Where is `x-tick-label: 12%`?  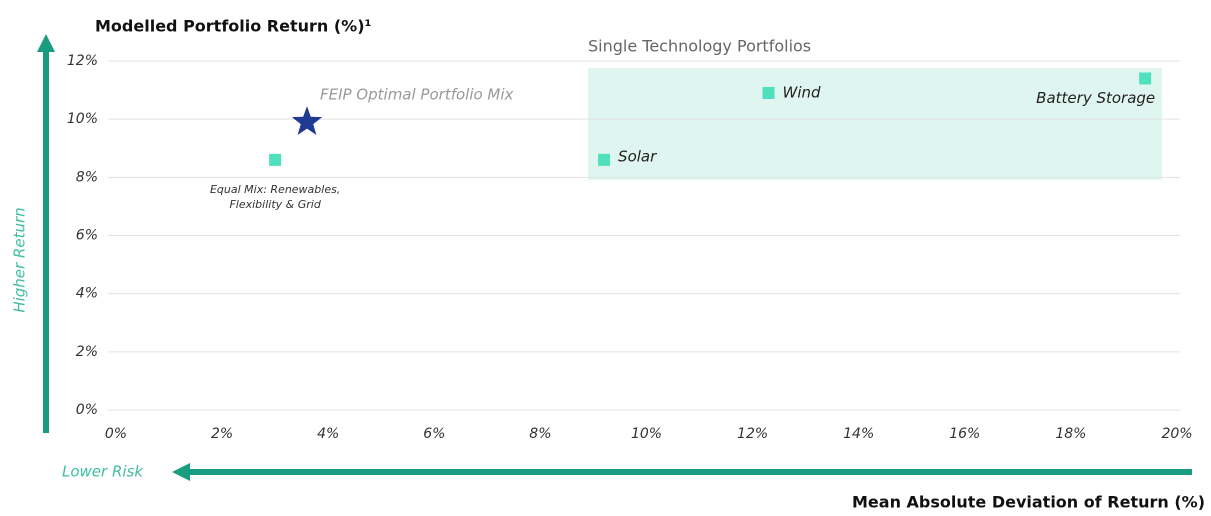 x-tick-label: 12% is located at coordinates (752, 434).